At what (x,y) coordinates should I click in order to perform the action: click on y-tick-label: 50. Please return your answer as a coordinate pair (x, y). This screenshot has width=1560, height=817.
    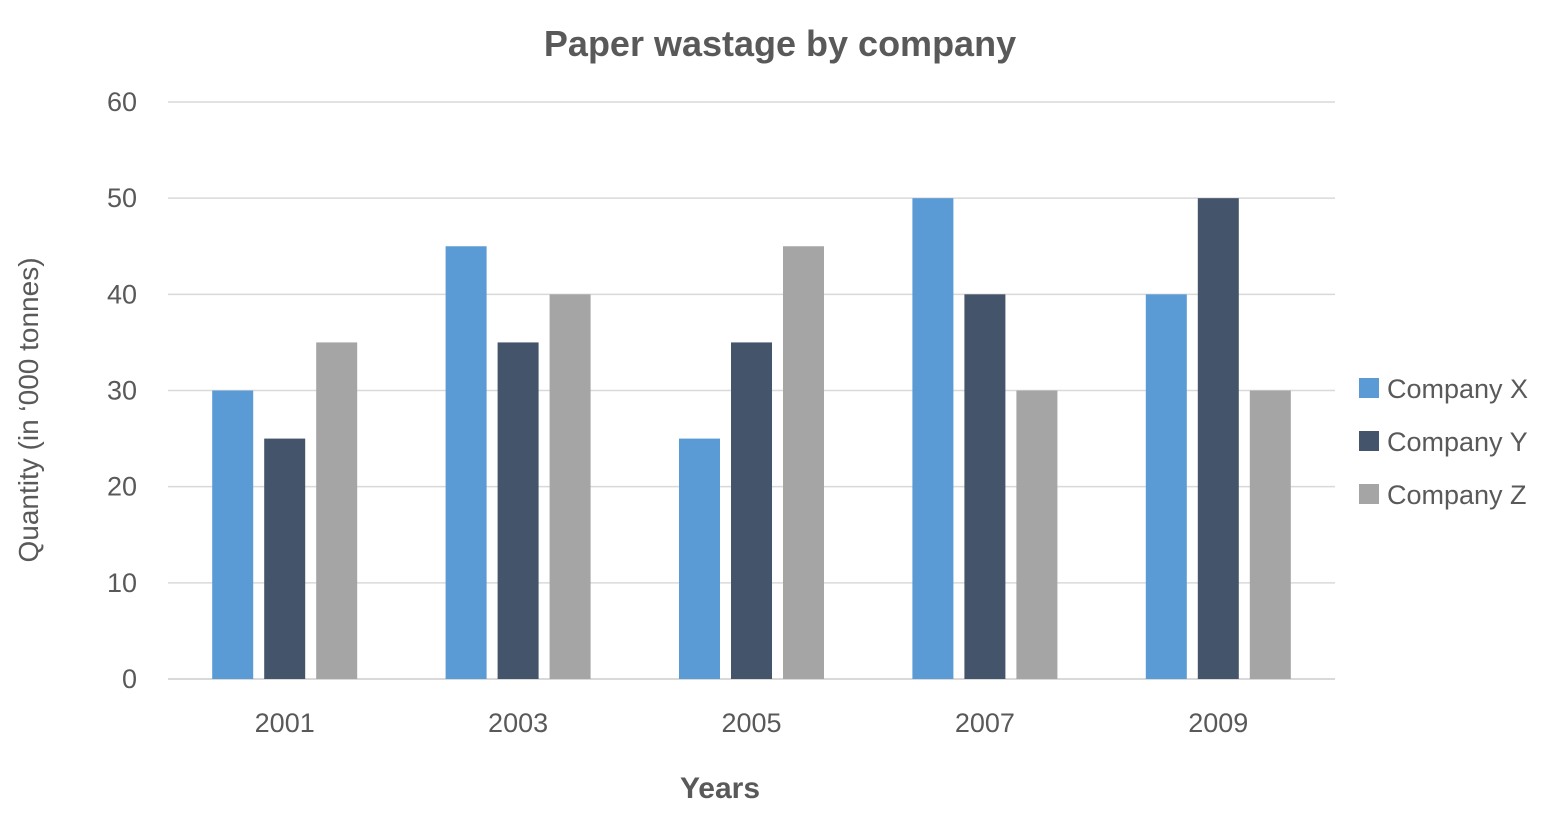
    Looking at the image, I should click on (122, 198).